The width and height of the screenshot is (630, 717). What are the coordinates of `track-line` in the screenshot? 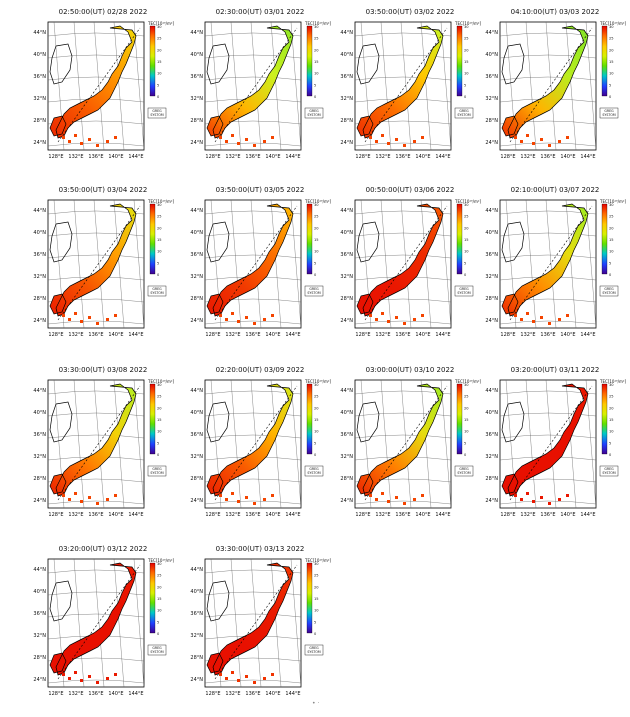 It's located at (256, 443).